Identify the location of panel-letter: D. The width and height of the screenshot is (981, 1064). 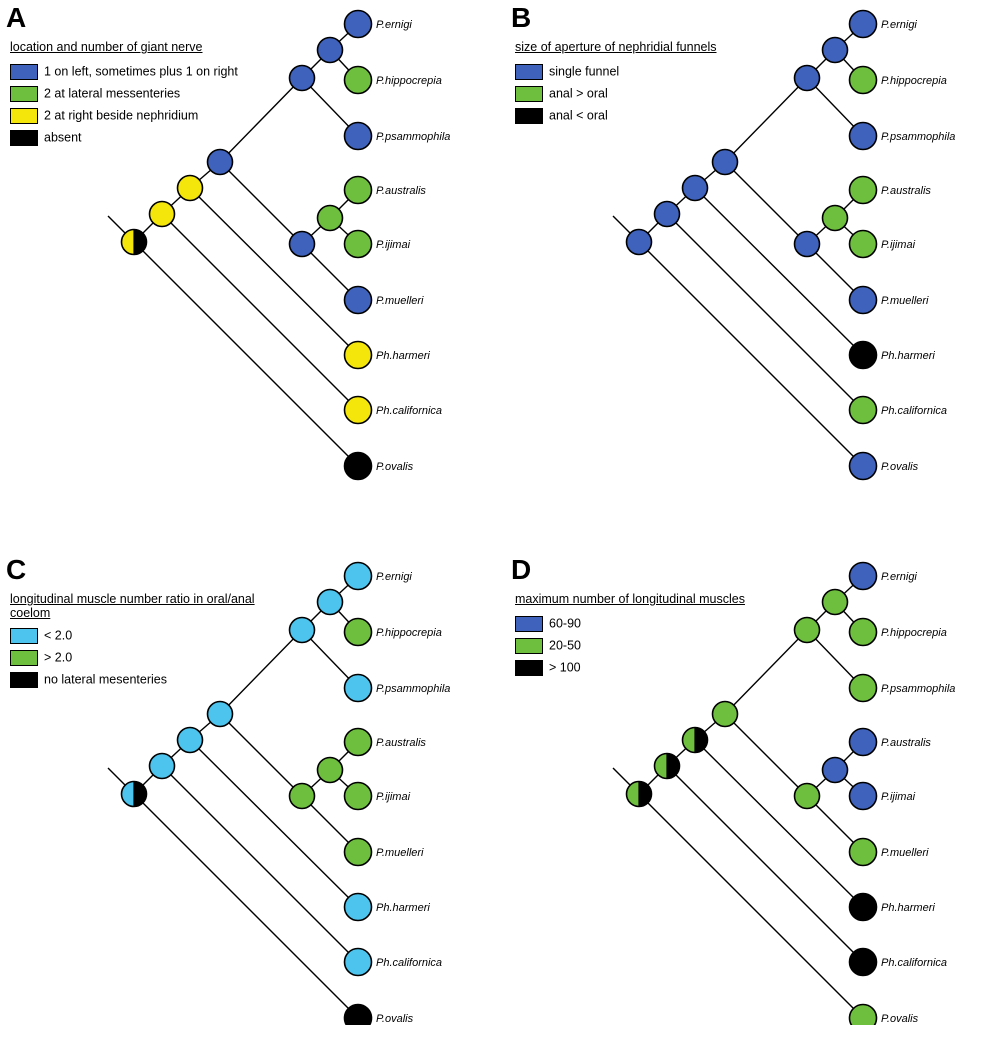
(521, 569).